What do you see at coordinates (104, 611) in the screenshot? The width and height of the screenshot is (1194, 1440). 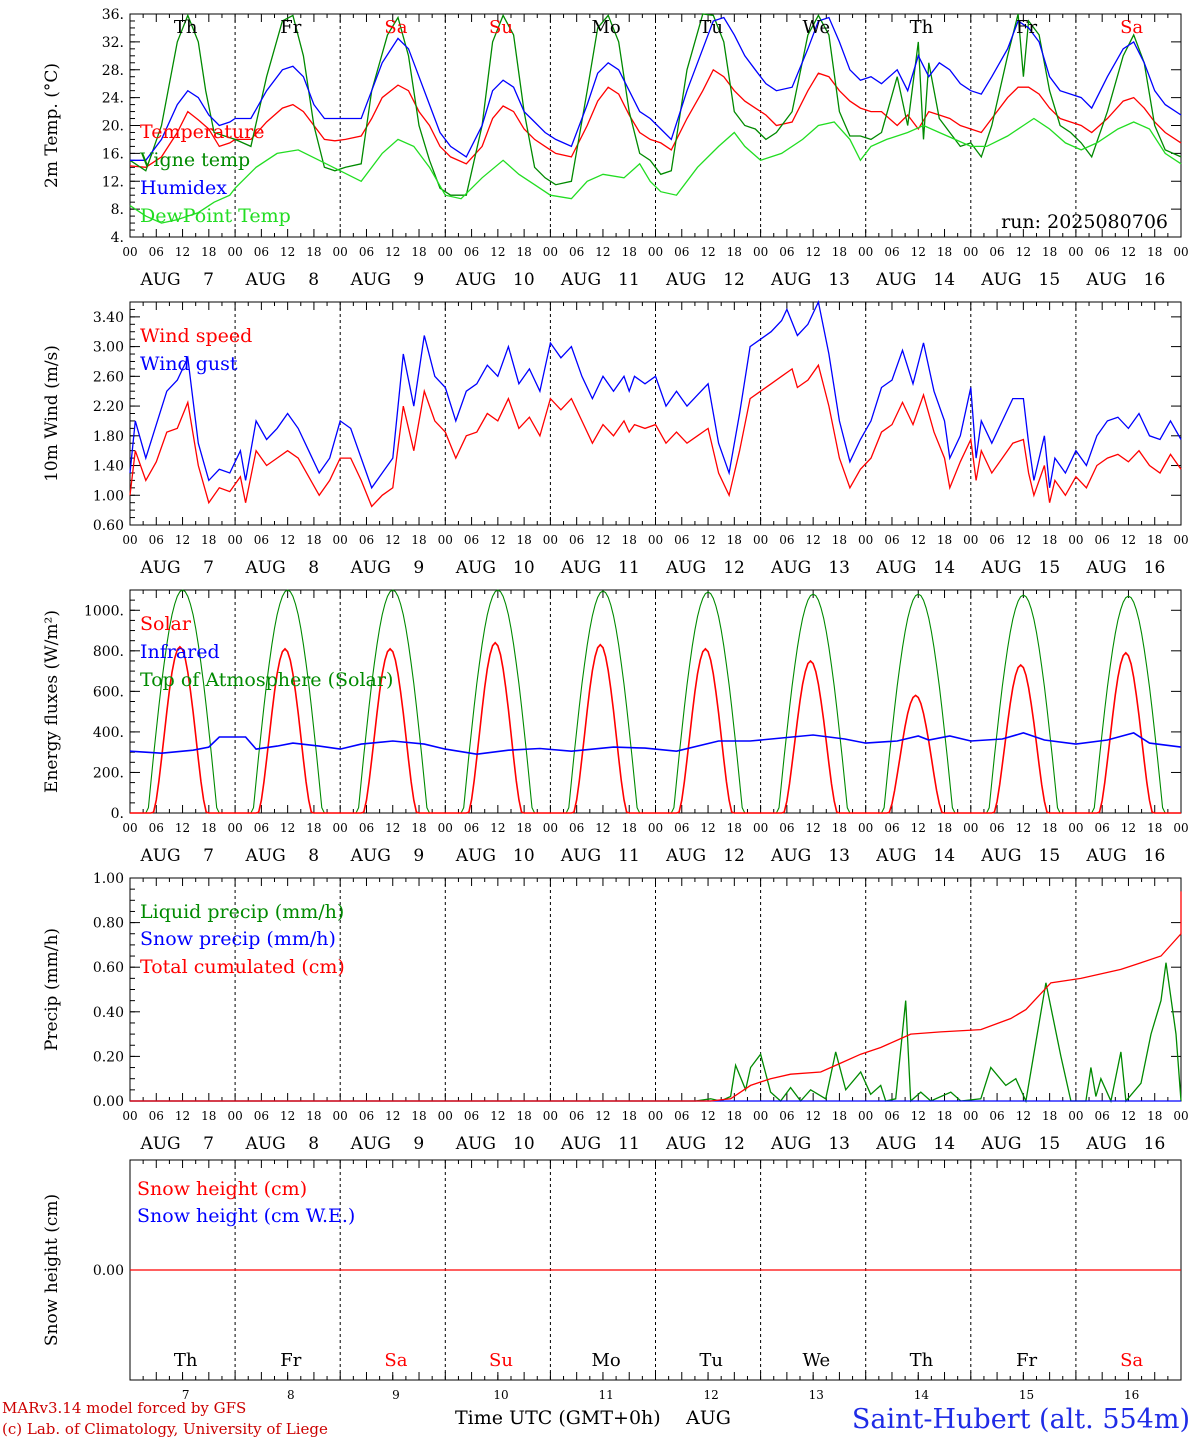 I see `y-tick-label: 1000.` at bounding box center [104, 611].